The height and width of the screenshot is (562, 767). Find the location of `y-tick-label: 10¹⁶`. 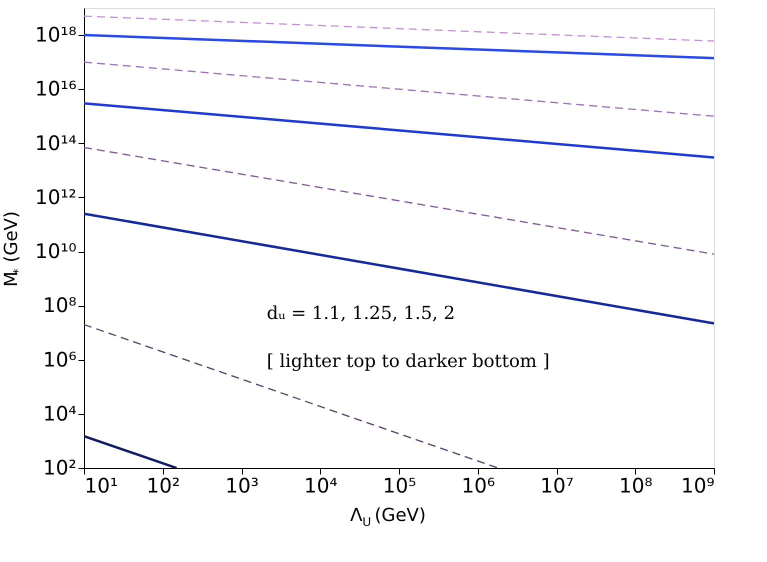

y-tick-label: 10¹⁶ is located at coordinates (55, 88).